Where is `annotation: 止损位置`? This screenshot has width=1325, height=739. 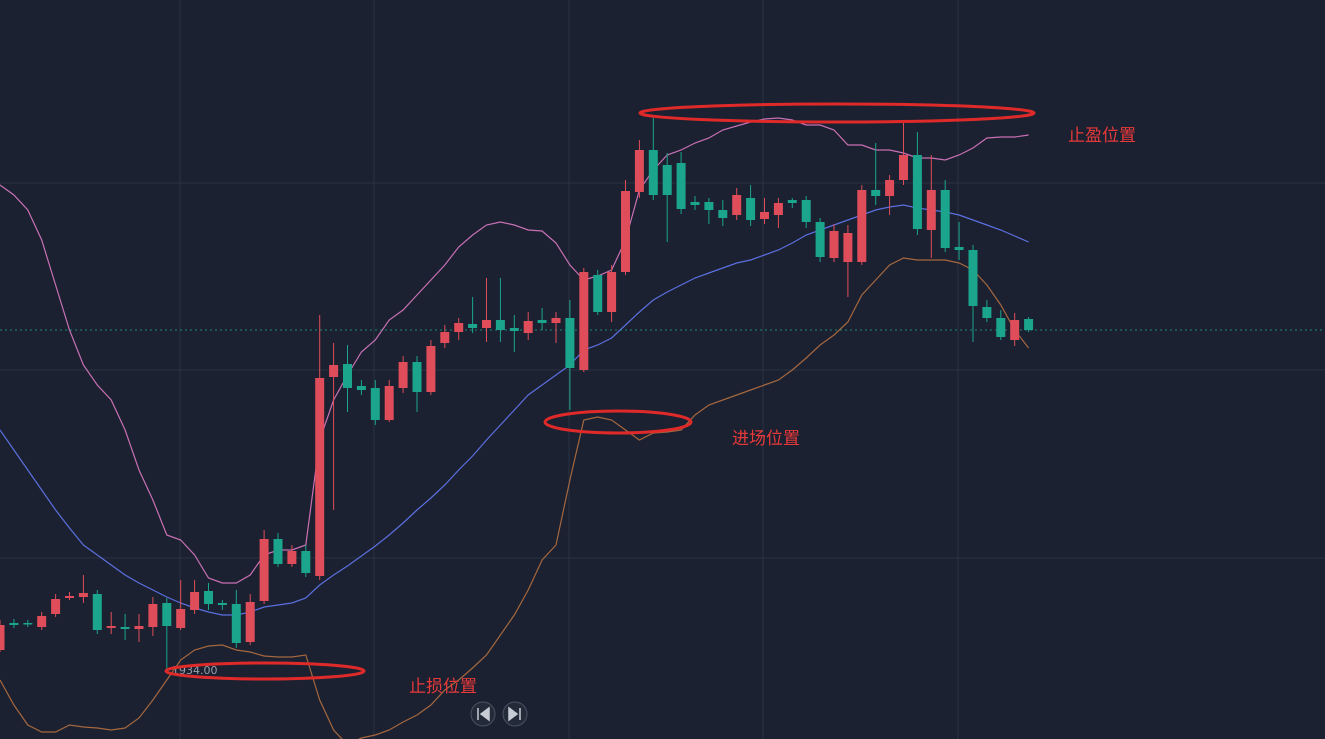
annotation: 止损位置 is located at coordinates (443, 687).